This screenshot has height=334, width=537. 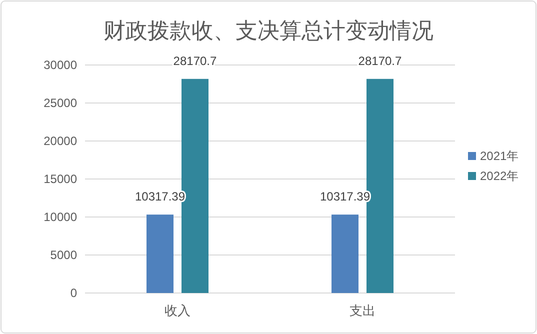 I want to click on y-tick-label: 10000, so click(x=61, y=217).